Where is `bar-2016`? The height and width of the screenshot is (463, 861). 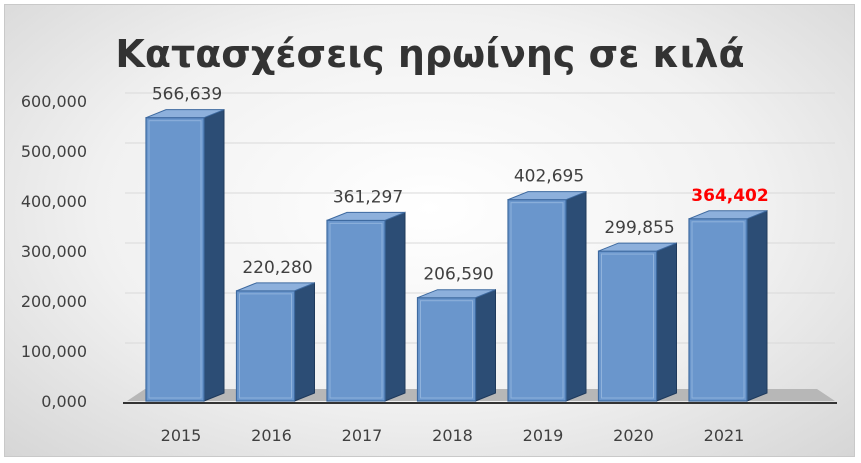
bar-2016 is located at coordinates (275, 342).